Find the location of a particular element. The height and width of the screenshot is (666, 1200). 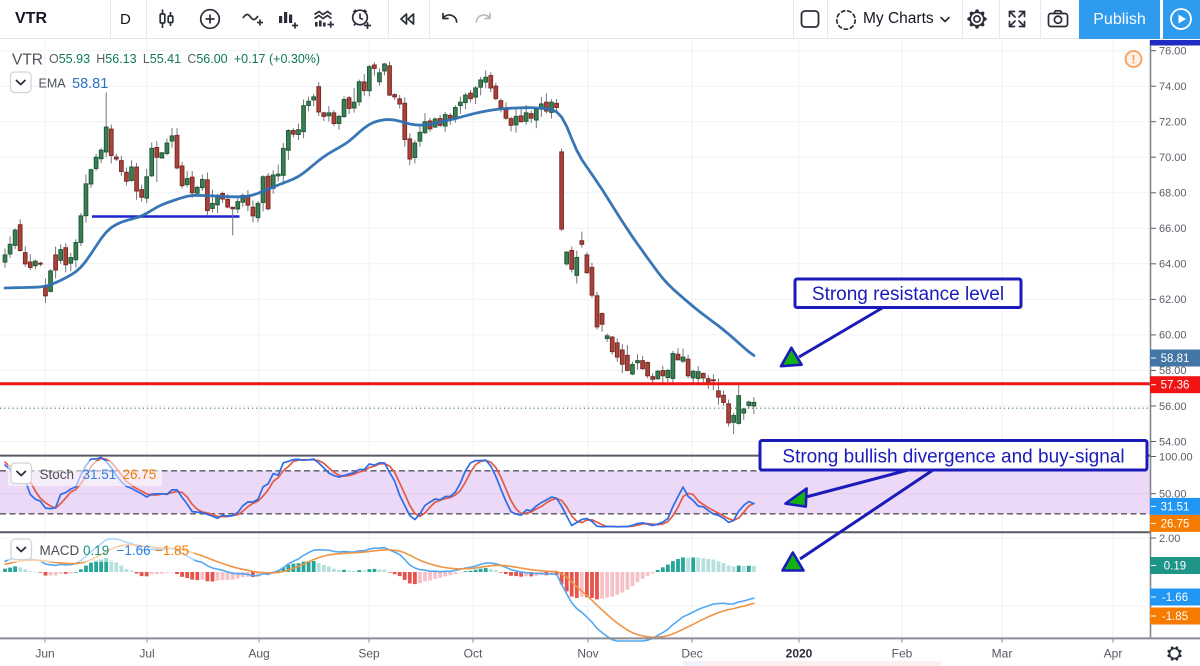

svg-text: 66.00 is located at coordinates (1173, 229).